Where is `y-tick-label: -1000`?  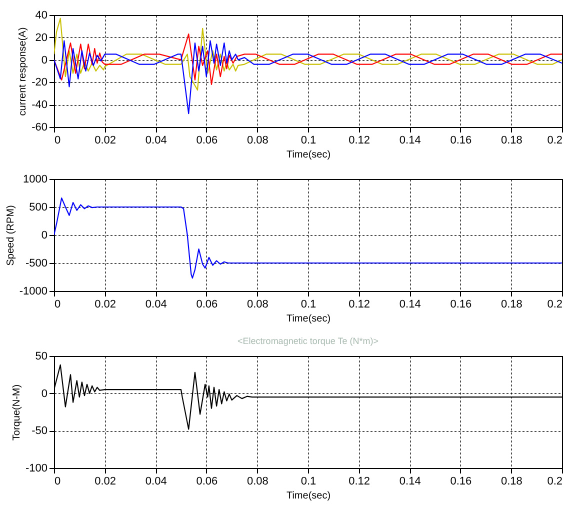 y-tick-label: -1000 is located at coordinates (33, 292).